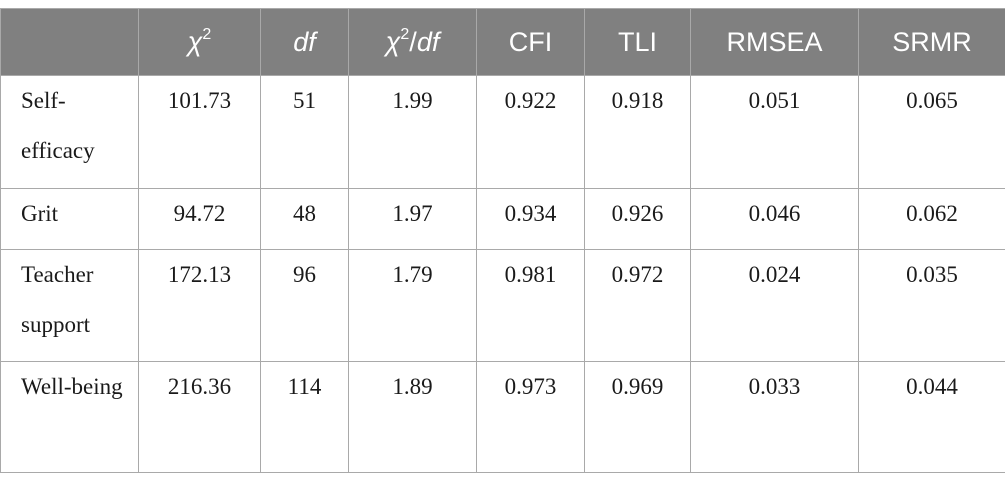 The width and height of the screenshot is (1005, 491). I want to click on table-cell: 0.934, so click(530, 219).